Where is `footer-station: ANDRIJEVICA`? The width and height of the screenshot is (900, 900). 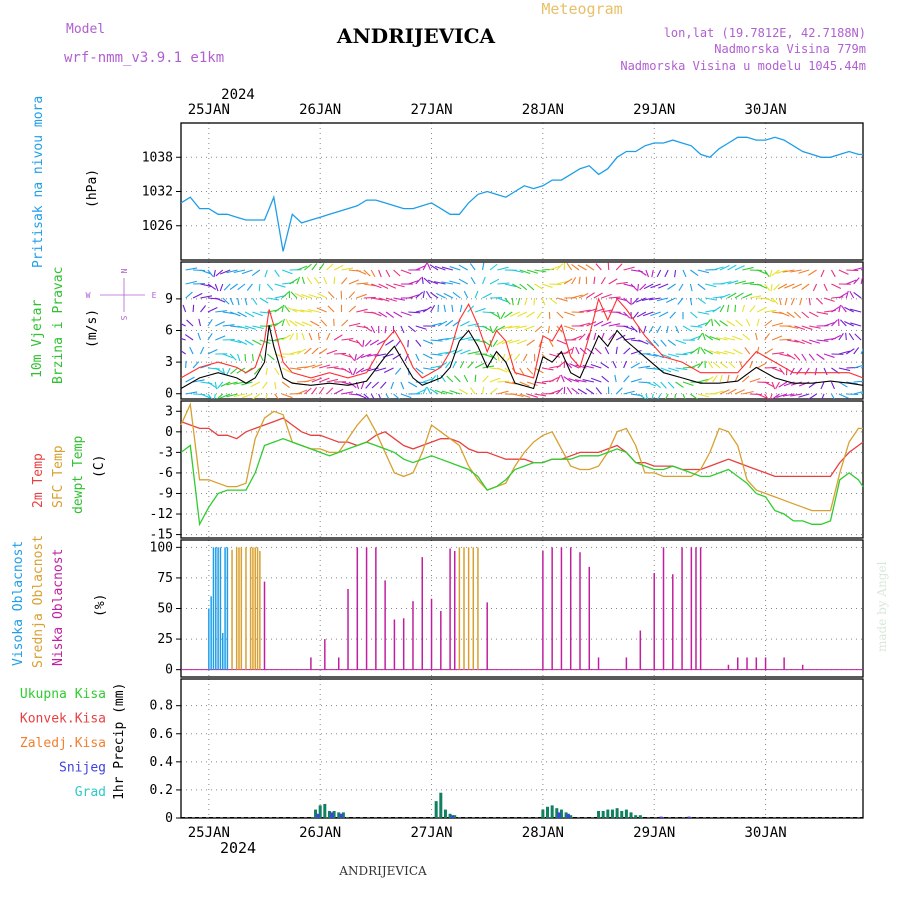
footer-station: ANDRIJEVICA is located at coordinates (382, 871).